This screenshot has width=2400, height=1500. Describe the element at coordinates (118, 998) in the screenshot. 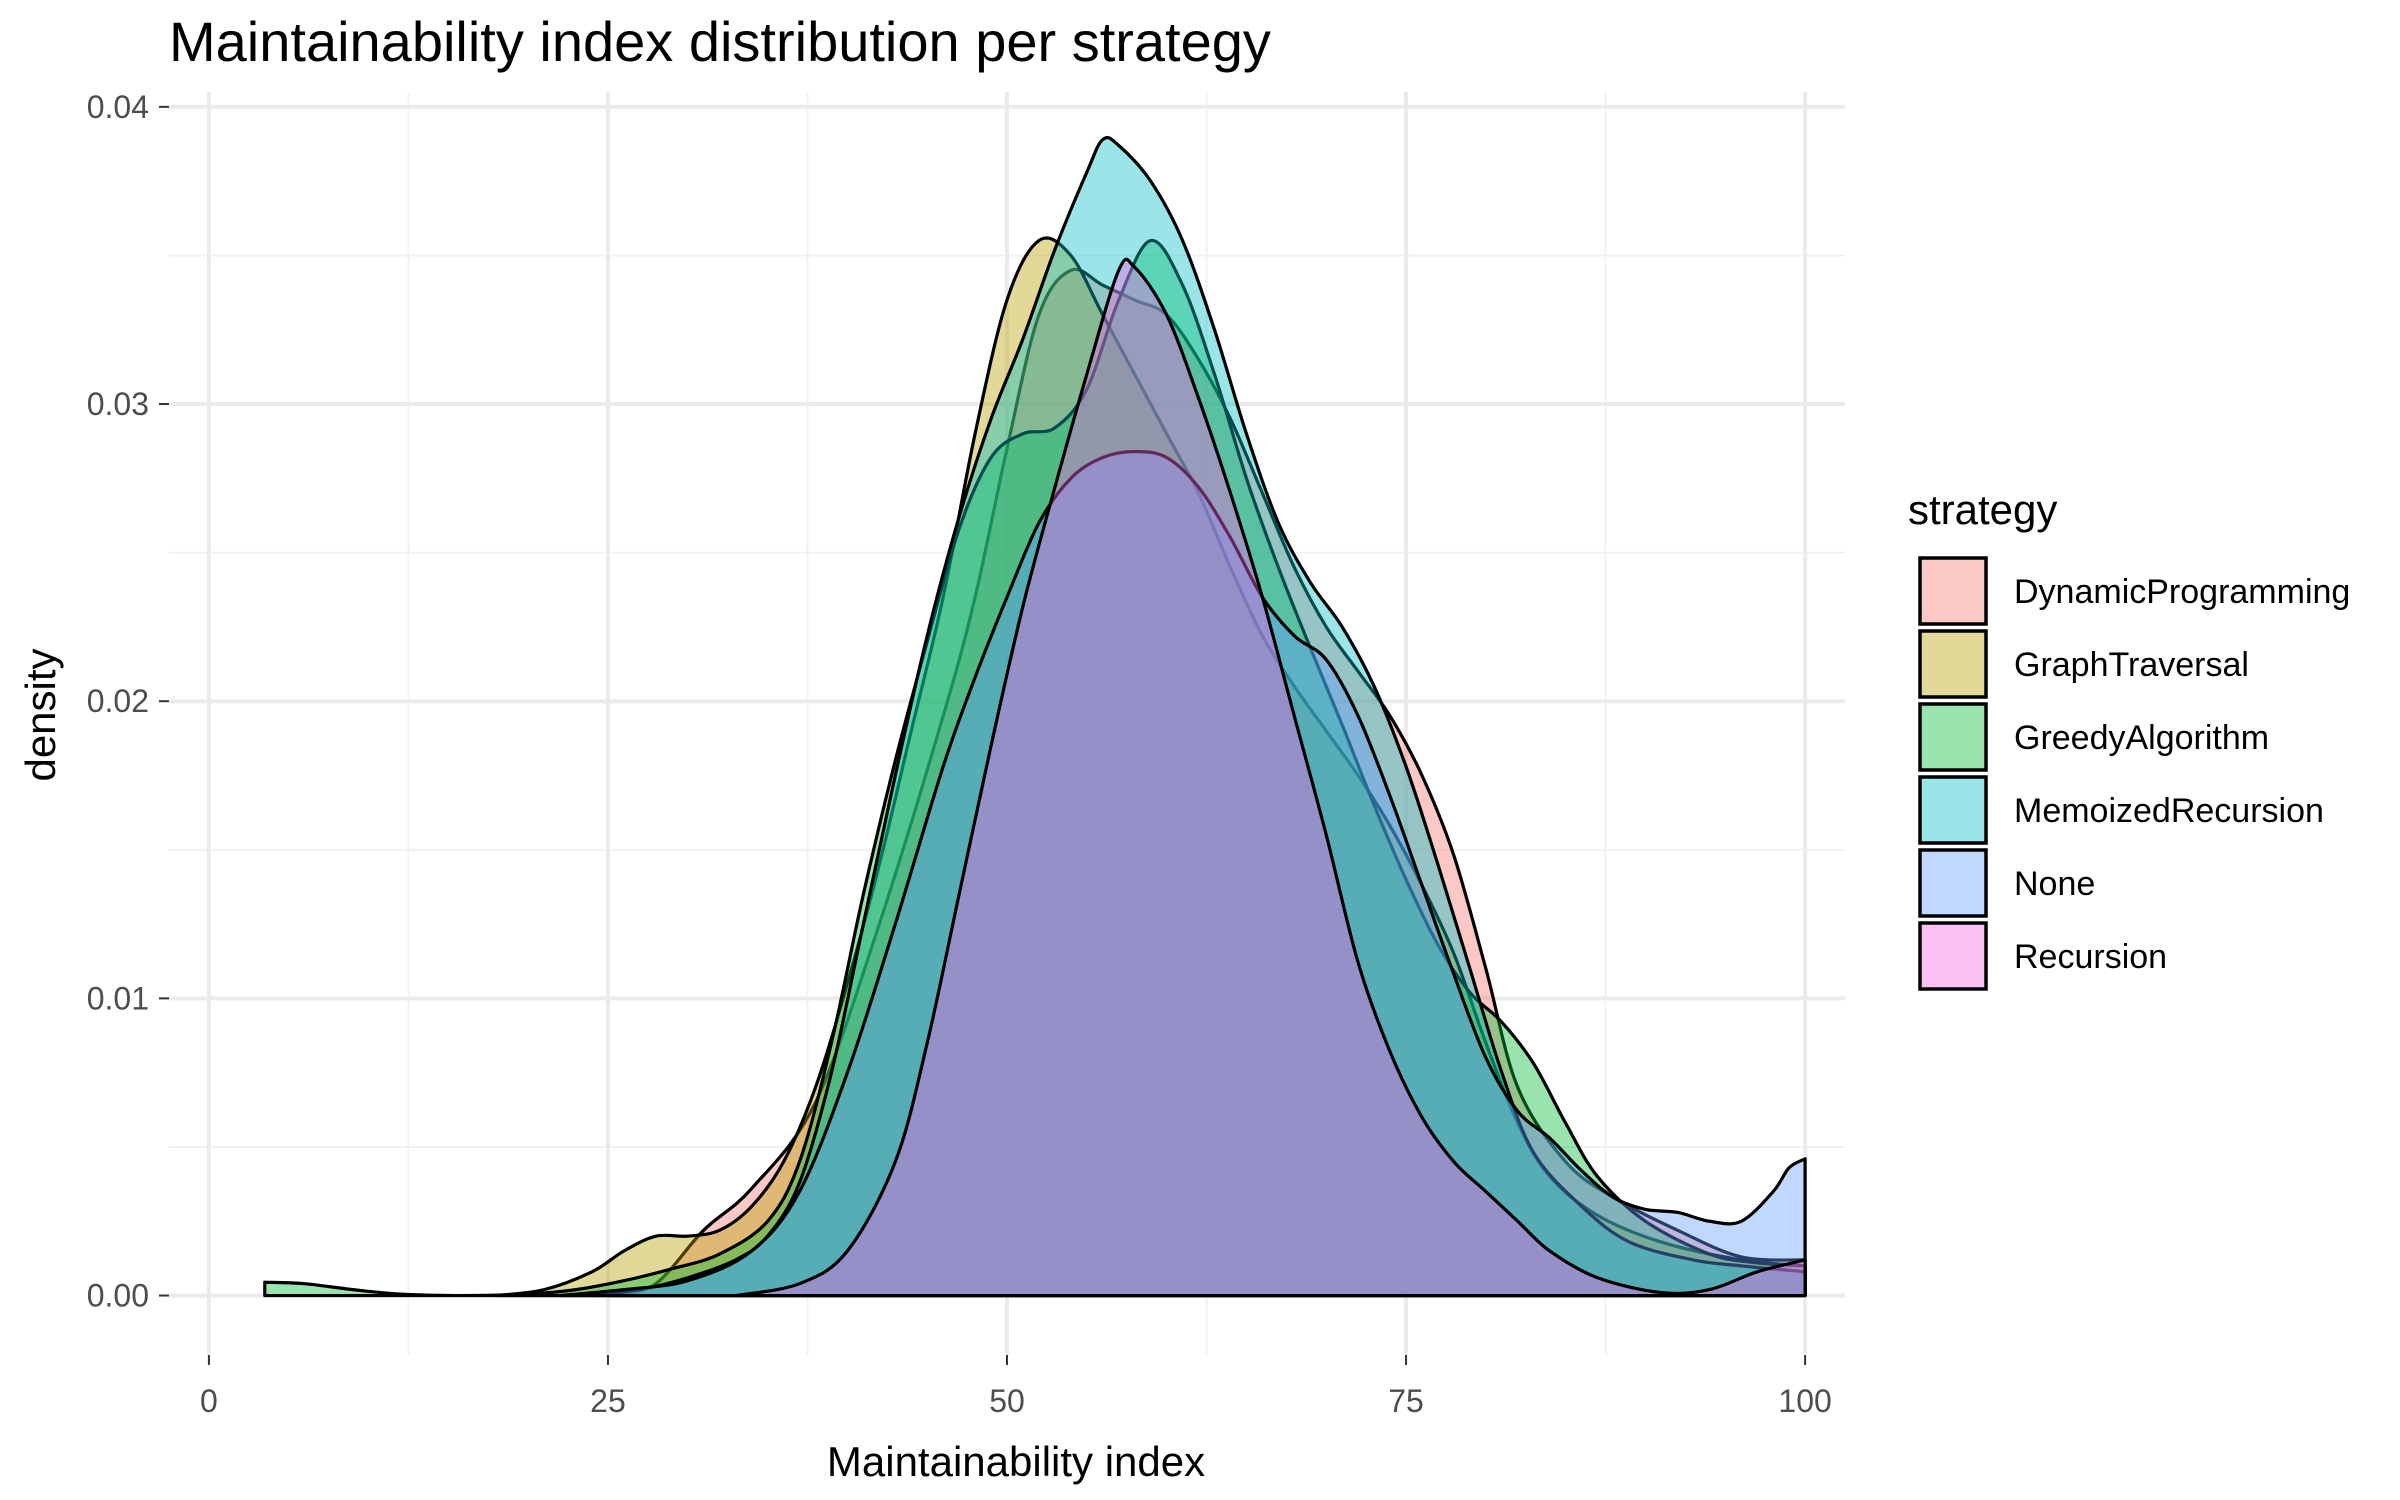

I see `y-tick-label: 0.01` at that location.